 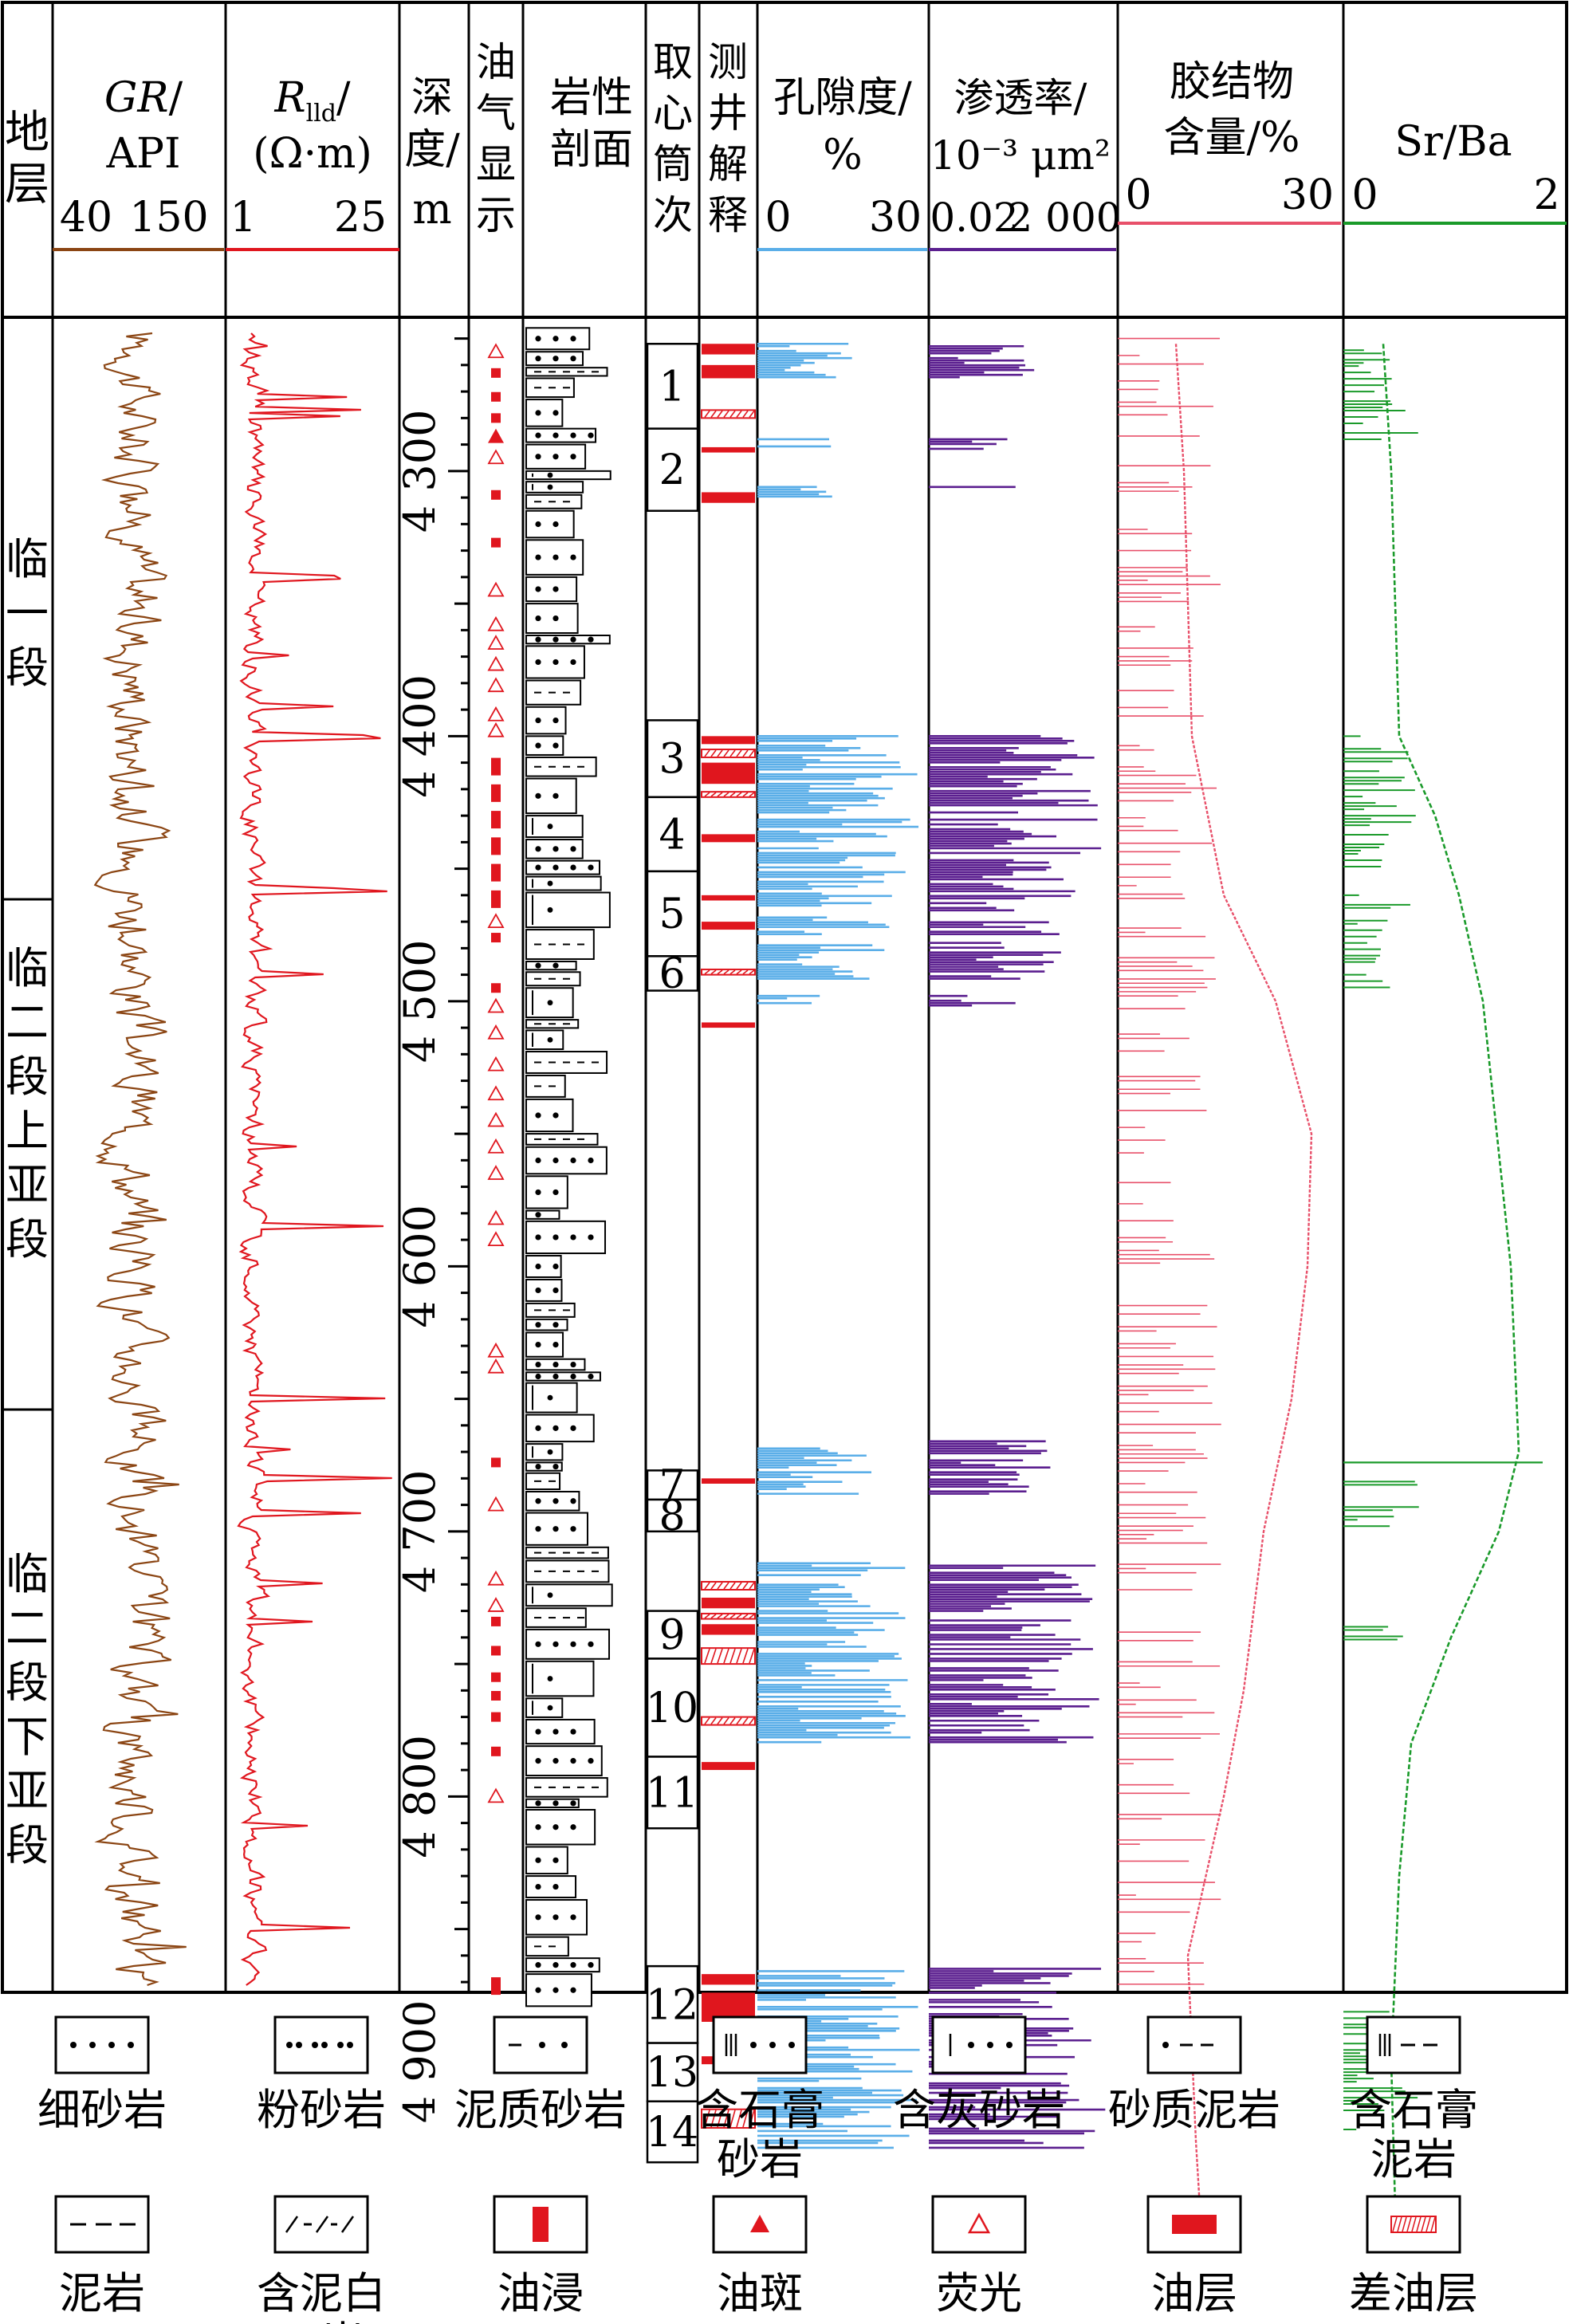 What do you see at coordinates (312, 154) in the screenshot?
I see `rlld-unit: (Ω·m)` at bounding box center [312, 154].